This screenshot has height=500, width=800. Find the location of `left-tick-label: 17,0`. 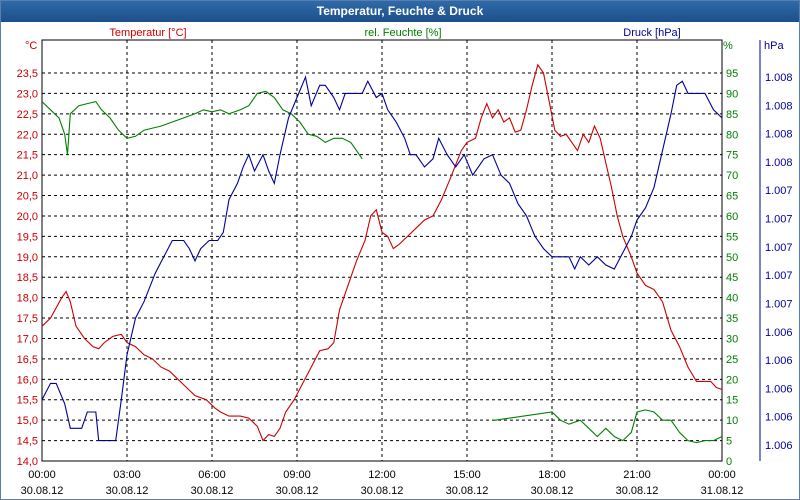

left-tick-label: 17,0 is located at coordinates (27, 339).